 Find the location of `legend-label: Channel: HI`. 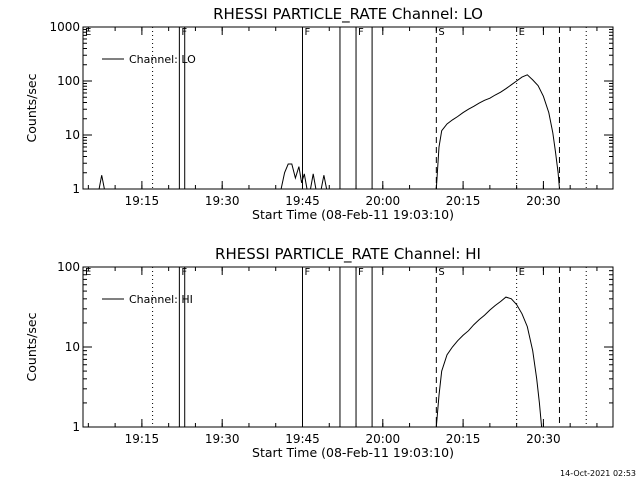

legend-label: Channel: HI is located at coordinates (161, 299).